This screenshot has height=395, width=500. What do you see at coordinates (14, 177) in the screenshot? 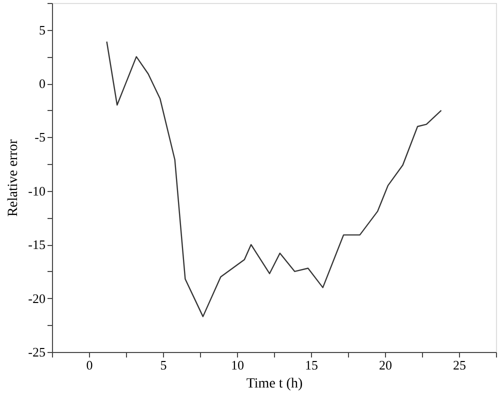
I see `y-axis-title: Relative error` at bounding box center [14, 177].